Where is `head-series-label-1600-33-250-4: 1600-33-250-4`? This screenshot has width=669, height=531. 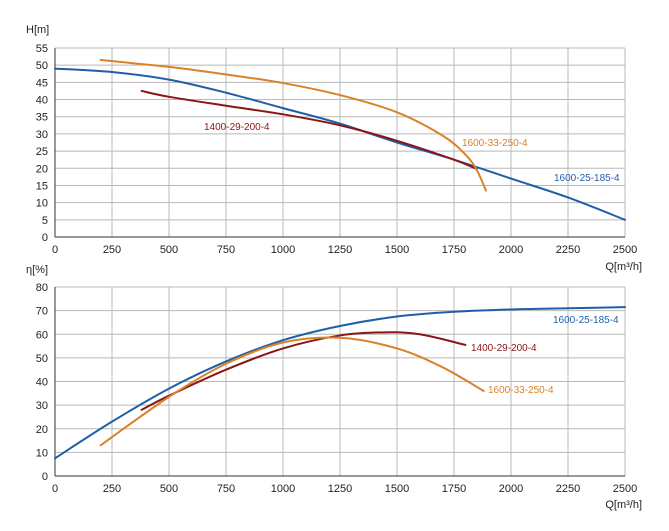 head-series-label-1600-33-250-4: 1600-33-250-4 is located at coordinates (495, 143).